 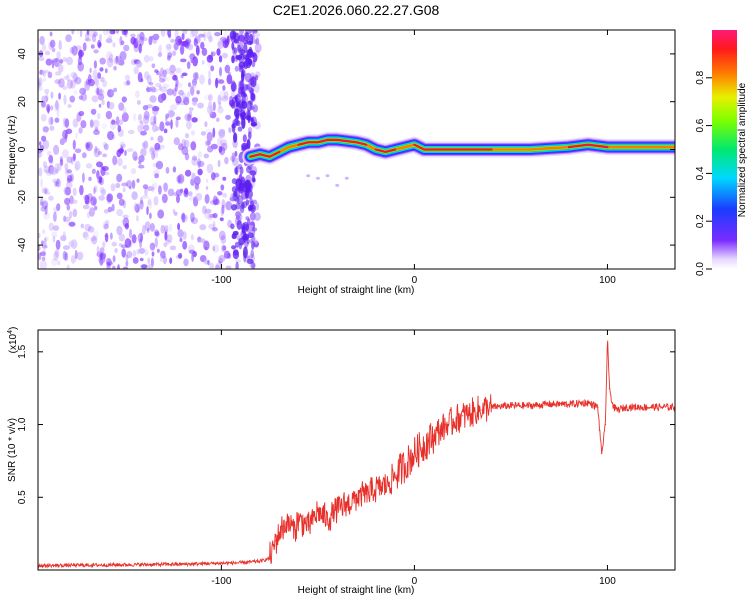 I want to click on spectrogram-ylabel: Frequency (Hz), so click(x=12, y=150).